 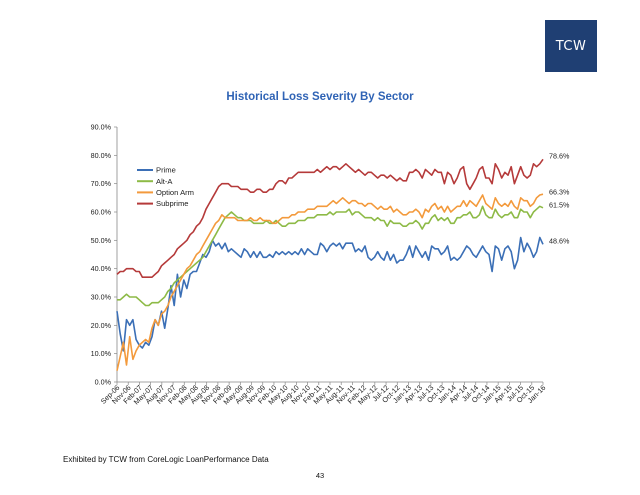 I want to click on end-label-prime: 48.6%, so click(x=559, y=241).